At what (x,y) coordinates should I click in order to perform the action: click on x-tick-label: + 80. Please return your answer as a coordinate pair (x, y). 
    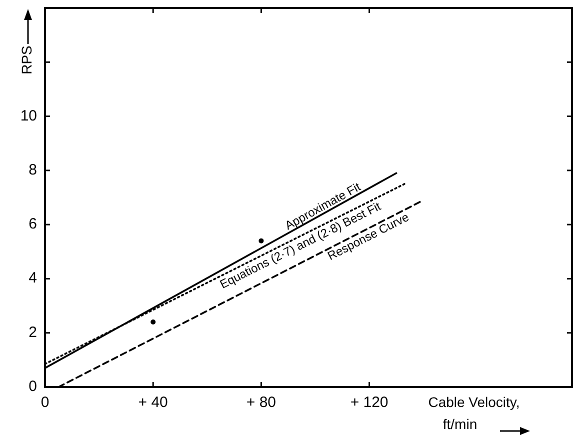
    Looking at the image, I should click on (261, 402).